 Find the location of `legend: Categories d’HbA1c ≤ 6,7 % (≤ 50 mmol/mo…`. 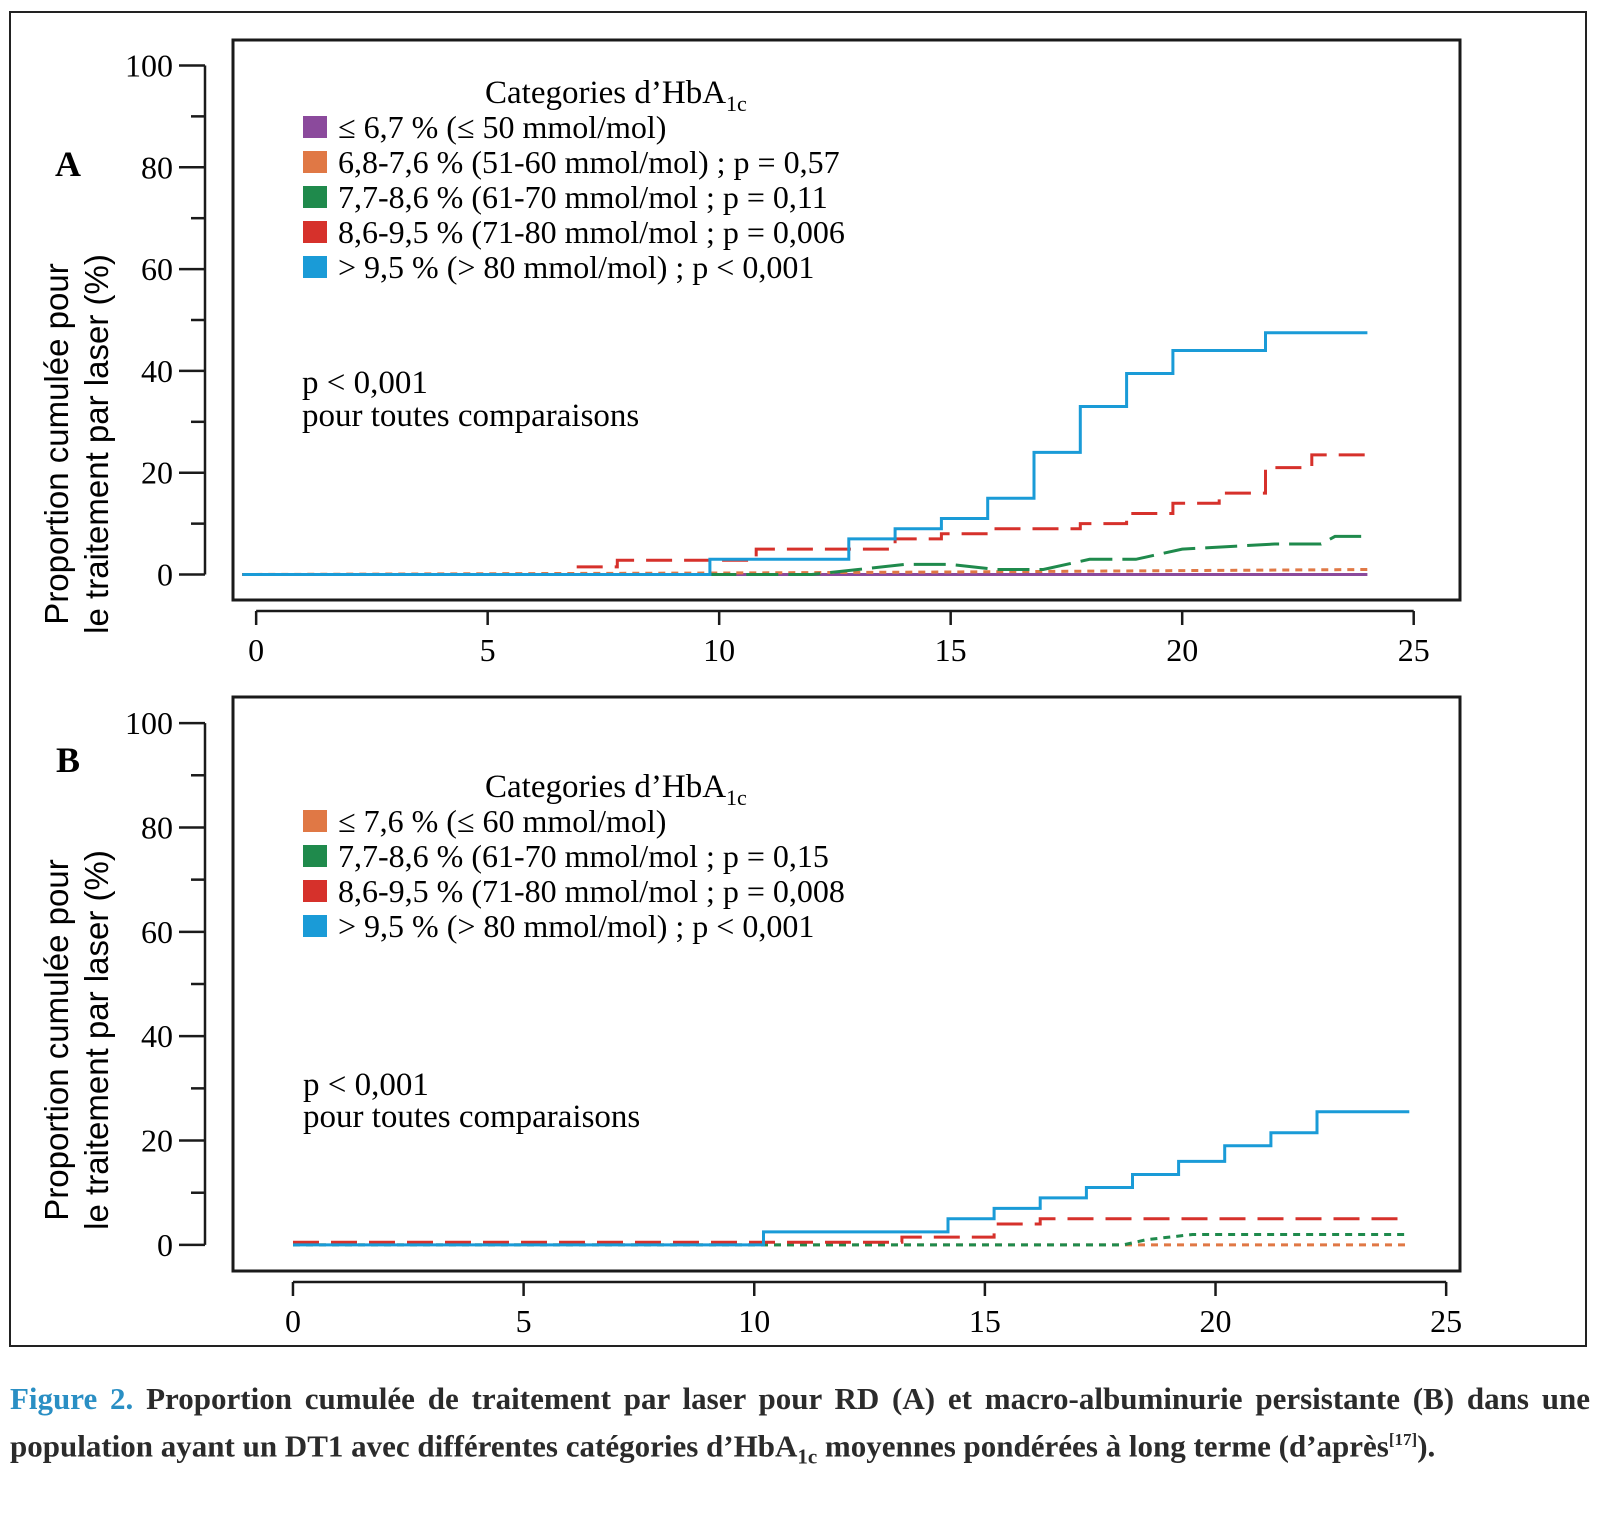

legend: Categories d’HbA1c ≤ 6,7 % (≤ 50 mmol/mo… is located at coordinates (574, 180).